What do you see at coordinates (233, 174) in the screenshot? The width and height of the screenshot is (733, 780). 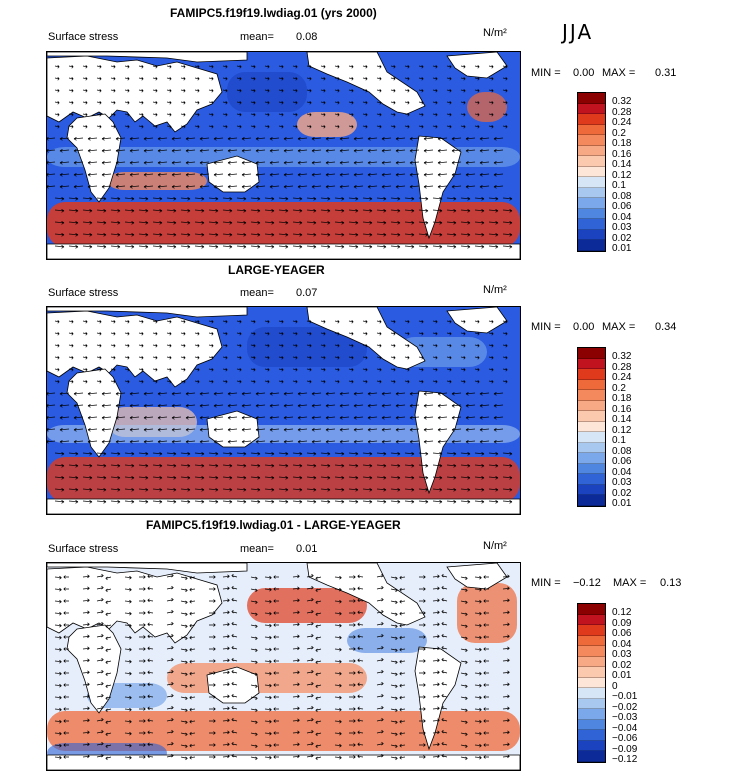 I see `land-mass` at bounding box center [233, 174].